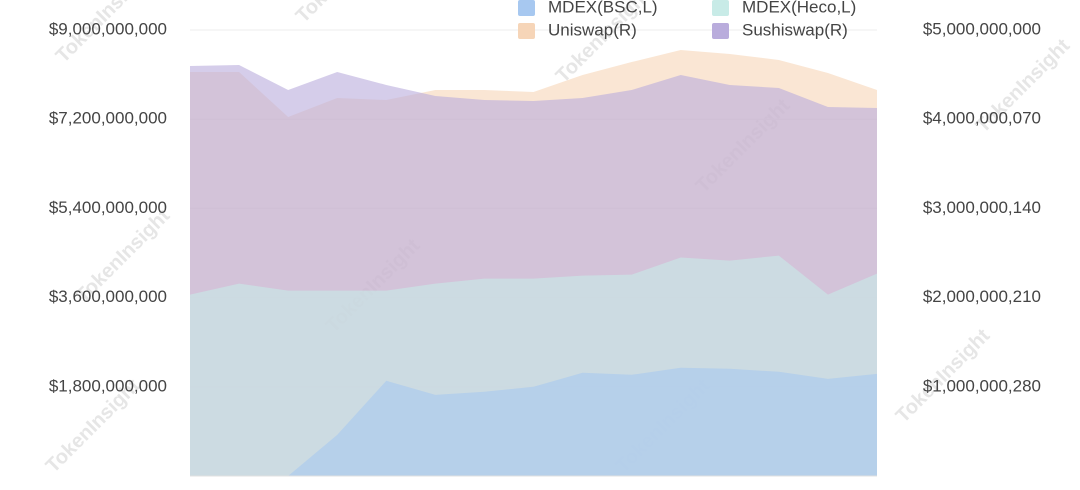  What do you see at coordinates (982, 385) in the screenshot?
I see `y2-tick-label: $1,000,000,280` at bounding box center [982, 385].